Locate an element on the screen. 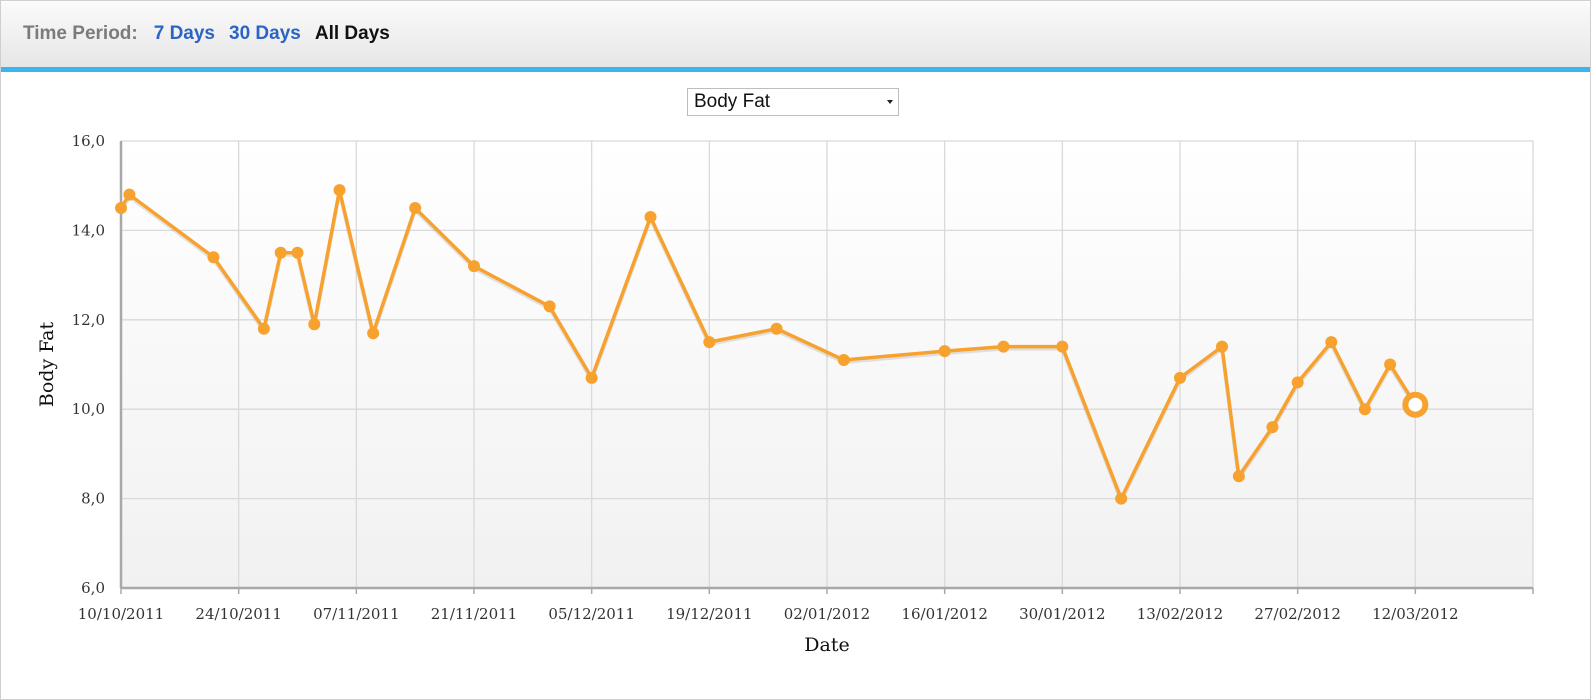  y-axis-title: Body Fat is located at coordinates (47, 365).